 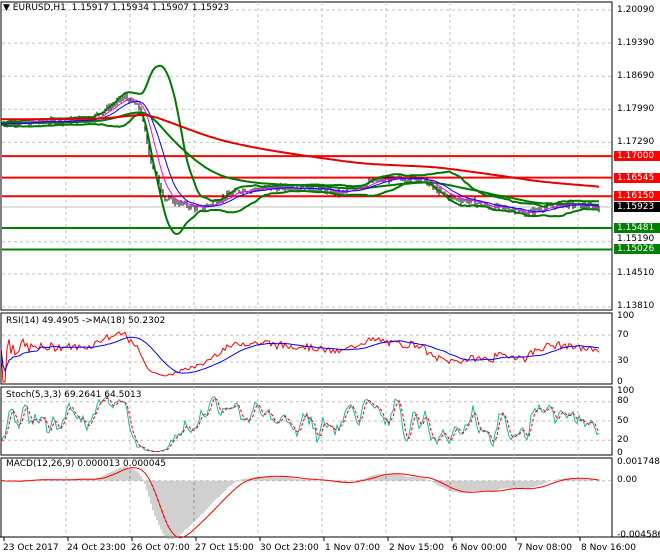 What do you see at coordinates (623, 420) in the screenshot?
I see `indicator-axis-label: 50` at bounding box center [623, 420].